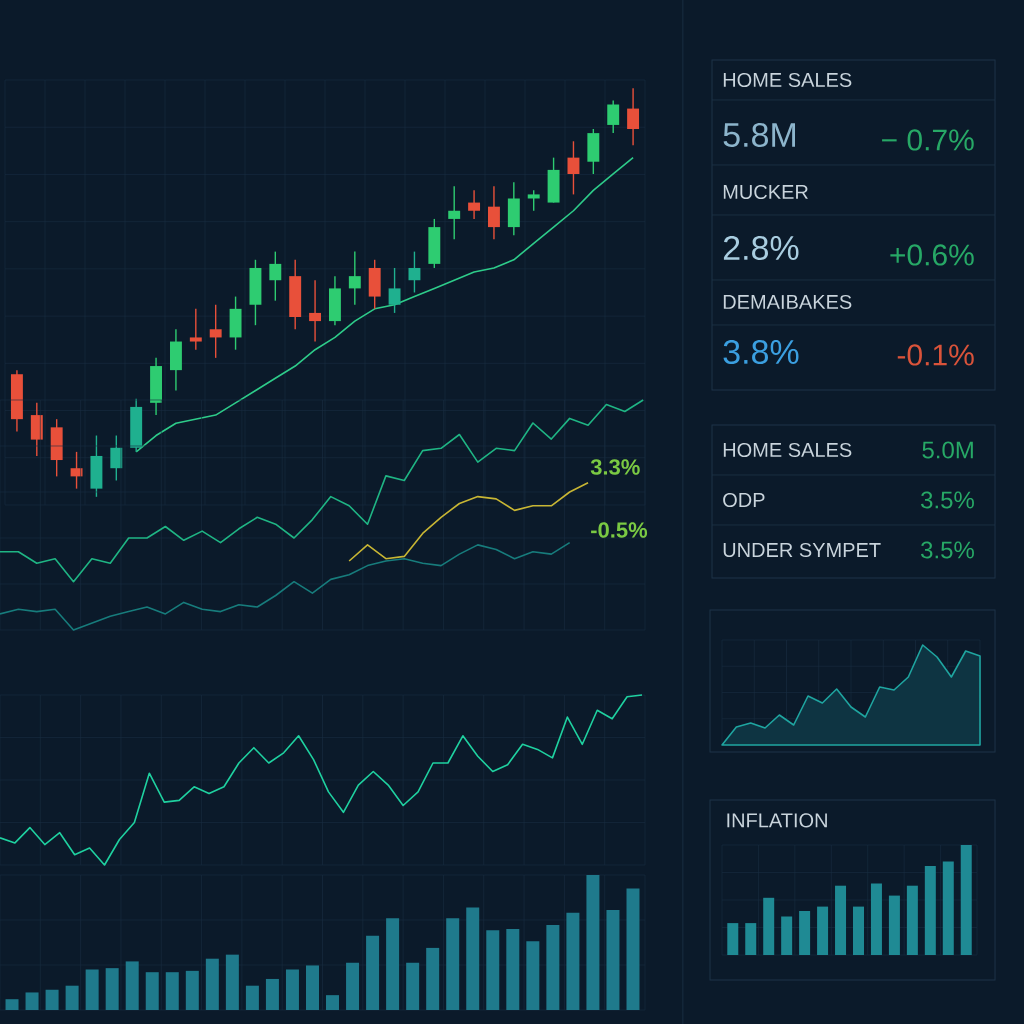 The width and height of the screenshot is (1024, 1024). Describe the element at coordinates (777, 820) in the screenshot. I see `chart-title: INFLATION` at that location.